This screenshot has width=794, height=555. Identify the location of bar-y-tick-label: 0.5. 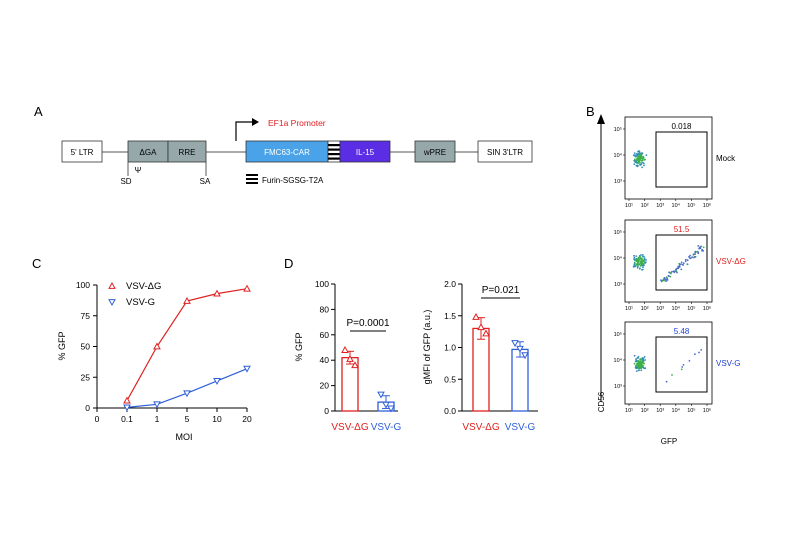
(450, 379).